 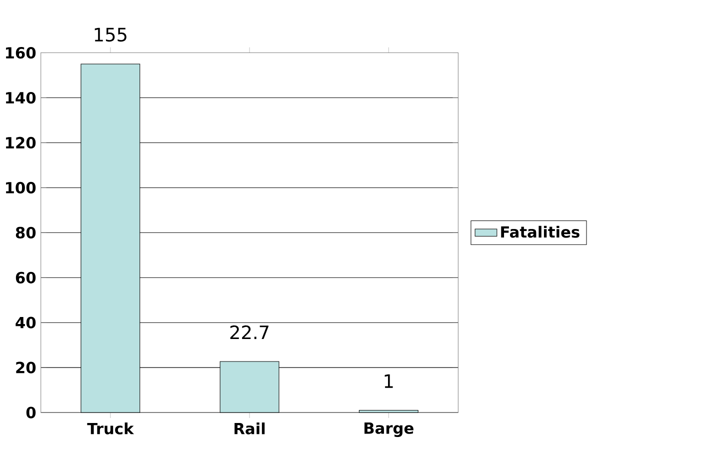 What do you see at coordinates (31, 412) in the screenshot?
I see `y-tick-label: 0` at bounding box center [31, 412].